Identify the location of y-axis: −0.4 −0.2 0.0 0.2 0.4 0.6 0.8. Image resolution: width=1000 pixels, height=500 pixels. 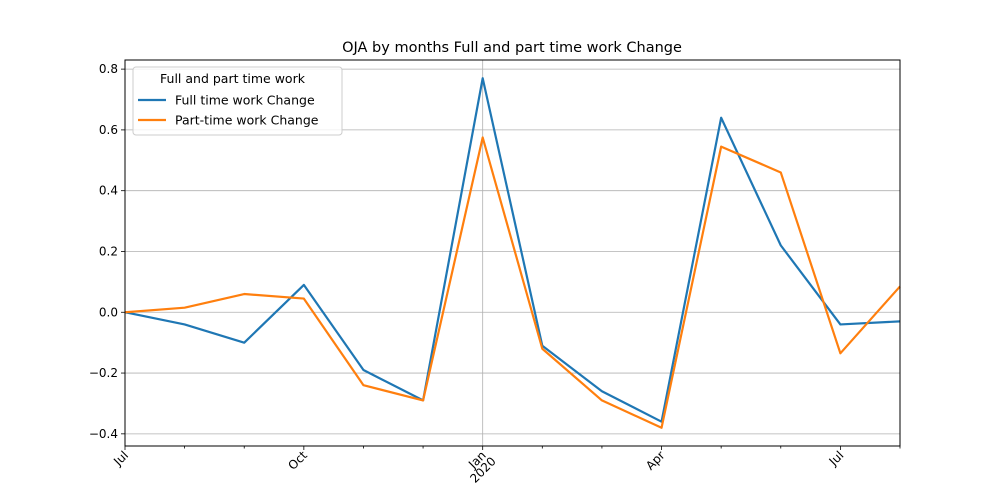
(107, 251).